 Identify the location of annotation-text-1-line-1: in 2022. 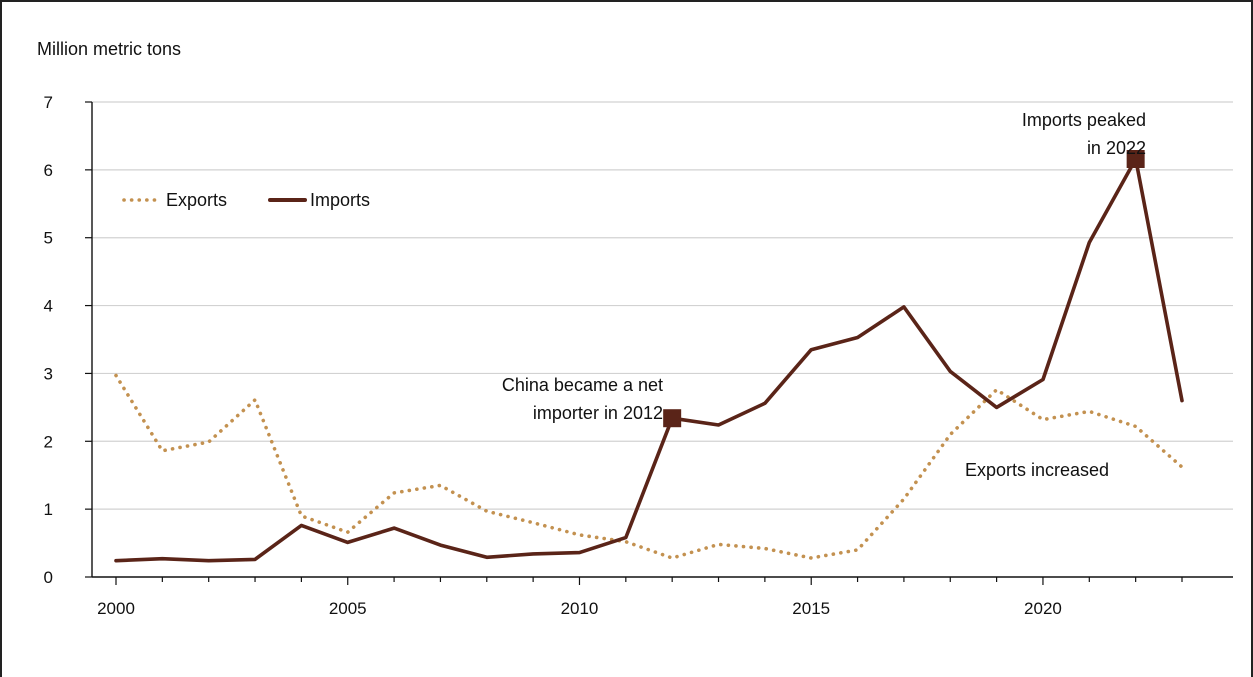
(1116, 148).